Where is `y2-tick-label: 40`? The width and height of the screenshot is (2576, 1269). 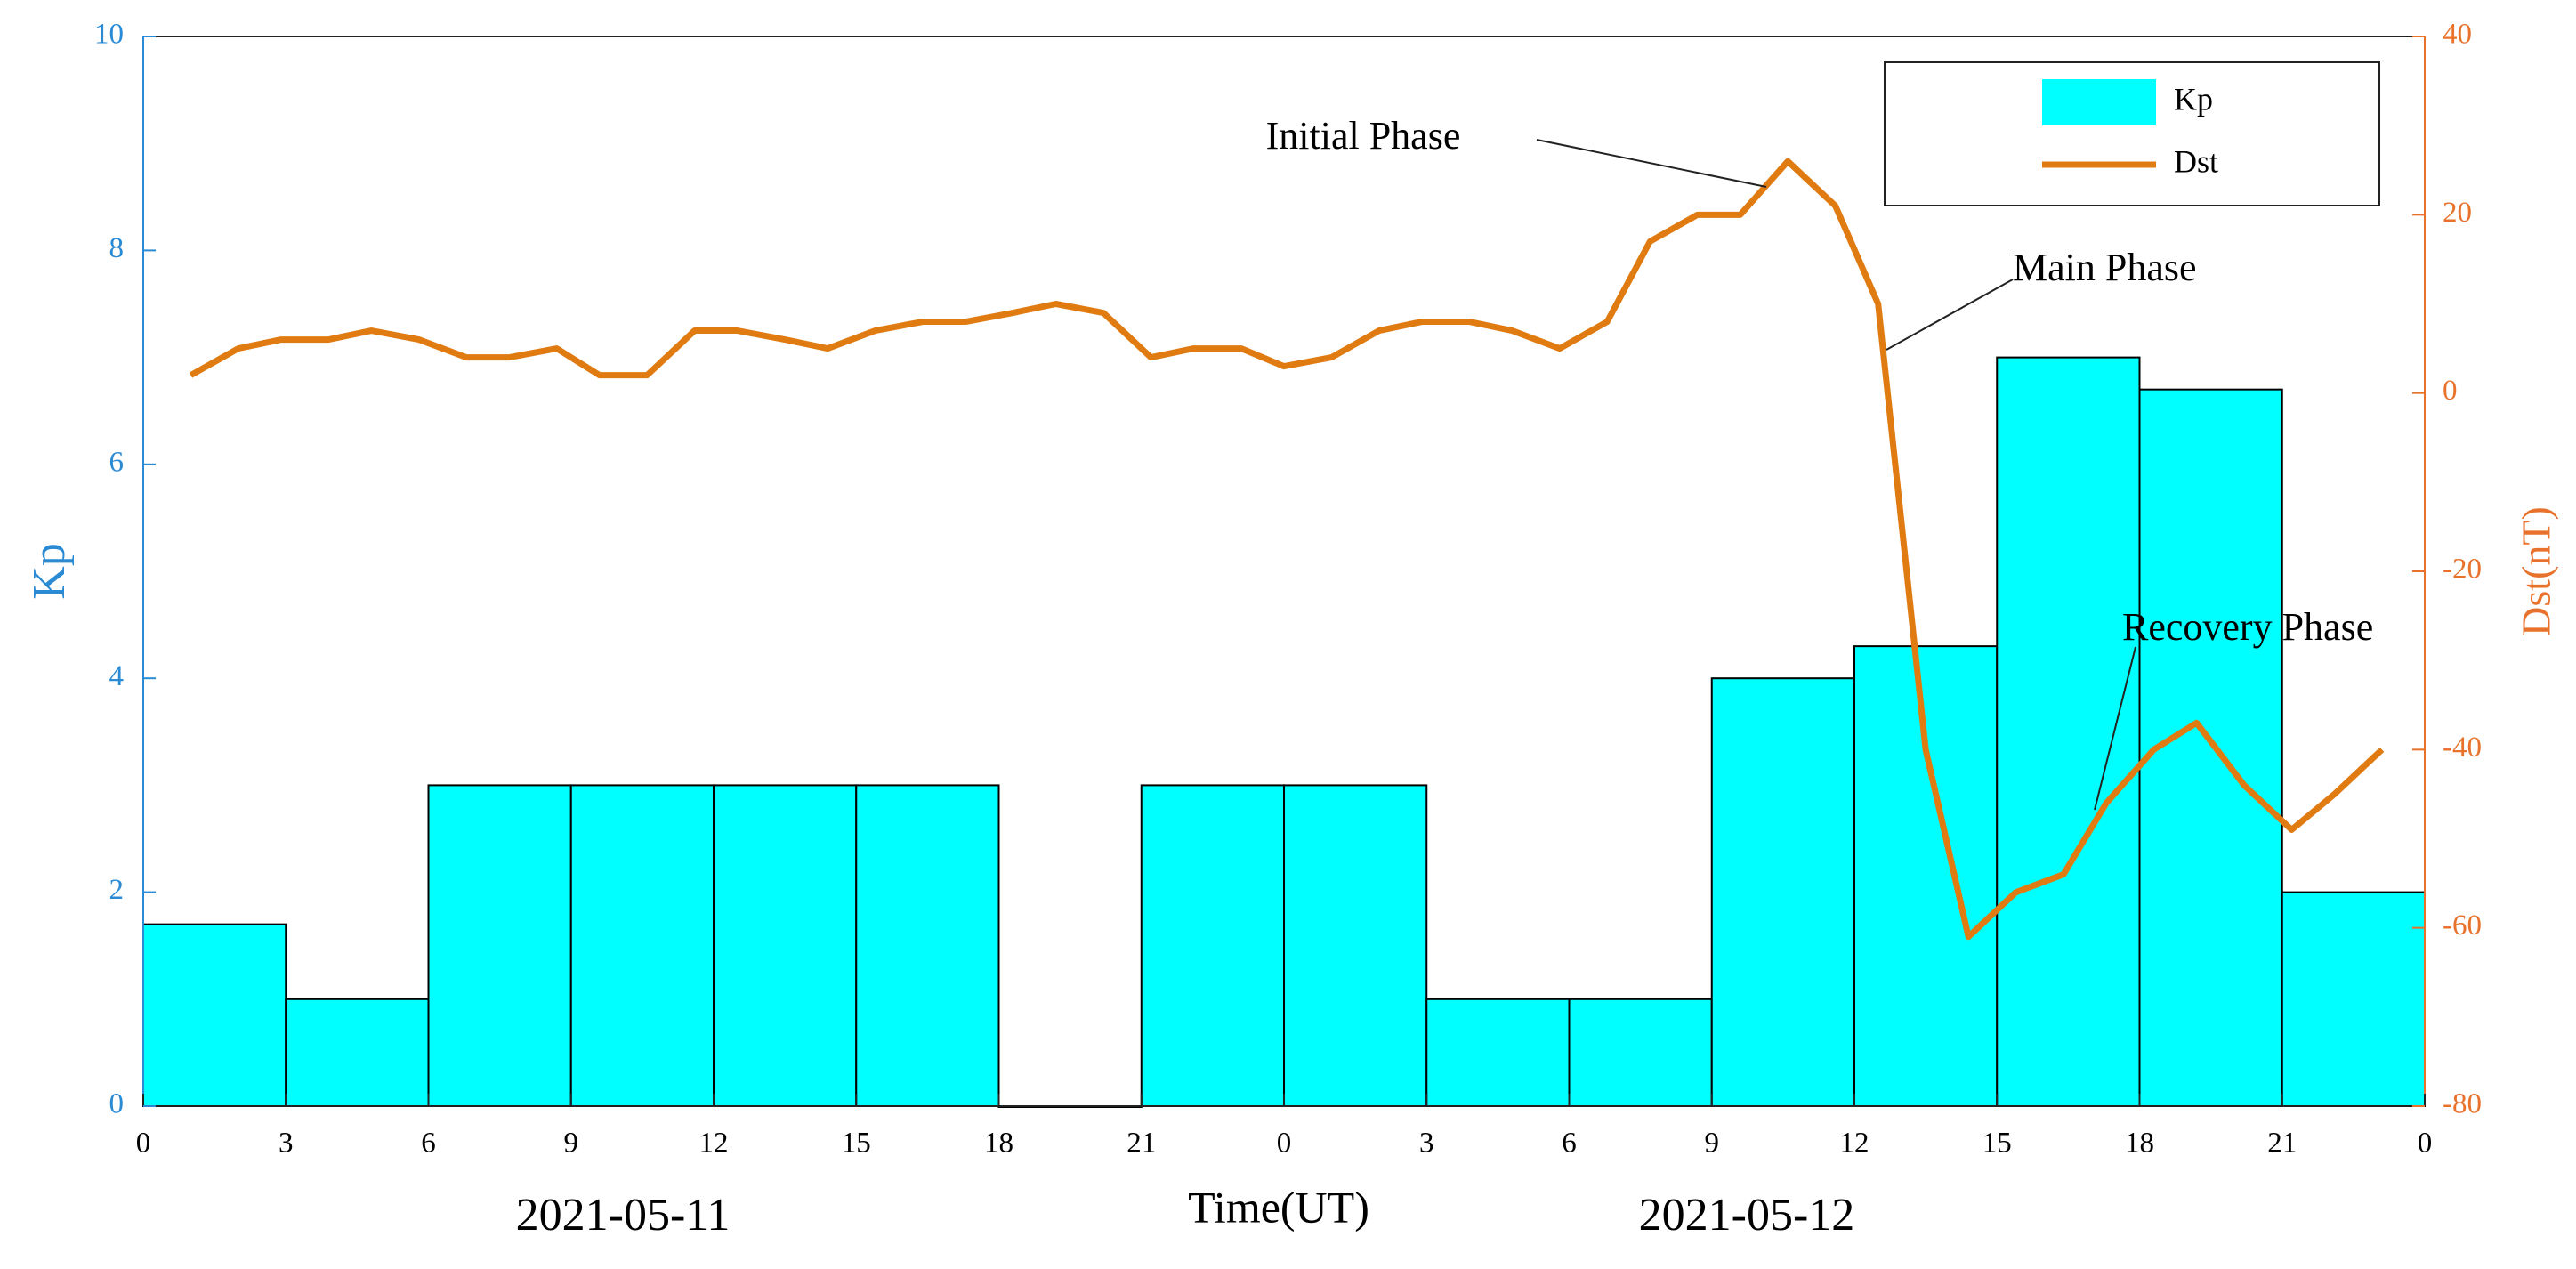
y2-tick-label: 40 is located at coordinates (2457, 35).